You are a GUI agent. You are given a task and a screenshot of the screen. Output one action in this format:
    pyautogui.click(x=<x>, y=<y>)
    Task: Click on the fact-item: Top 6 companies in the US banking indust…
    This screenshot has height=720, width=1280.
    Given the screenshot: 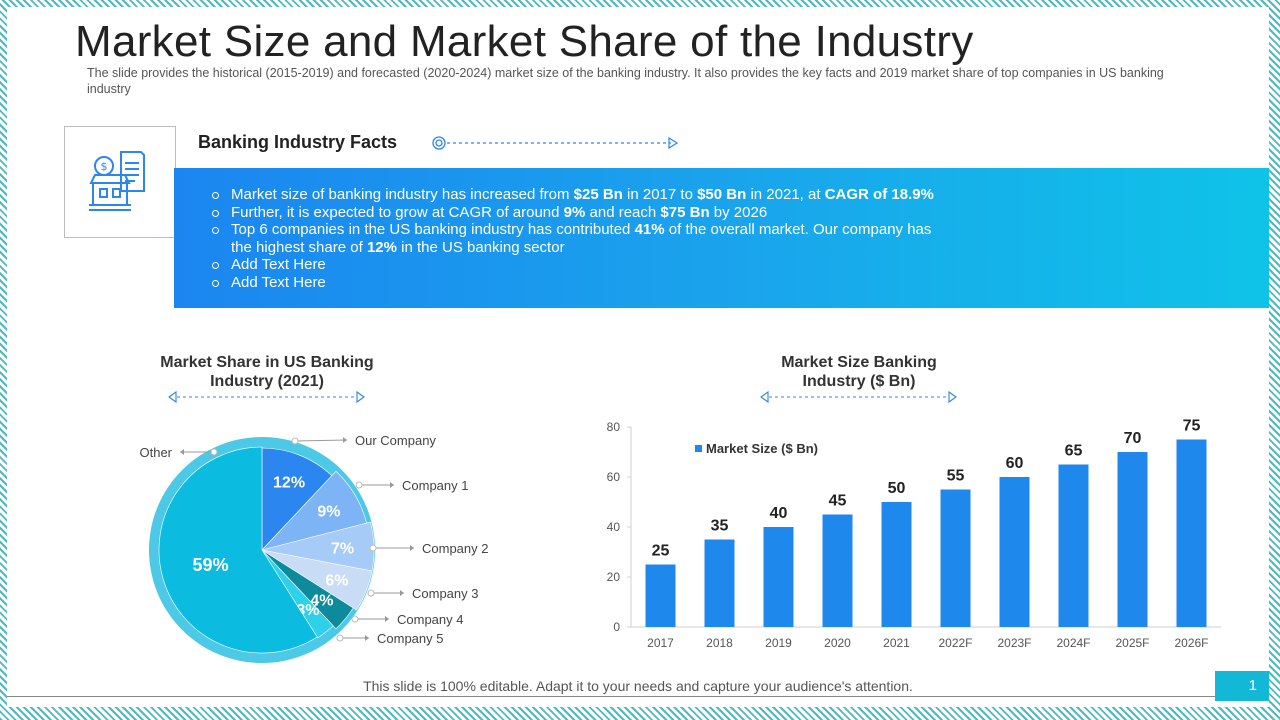 What is the action you would take?
    pyautogui.click(x=580, y=238)
    